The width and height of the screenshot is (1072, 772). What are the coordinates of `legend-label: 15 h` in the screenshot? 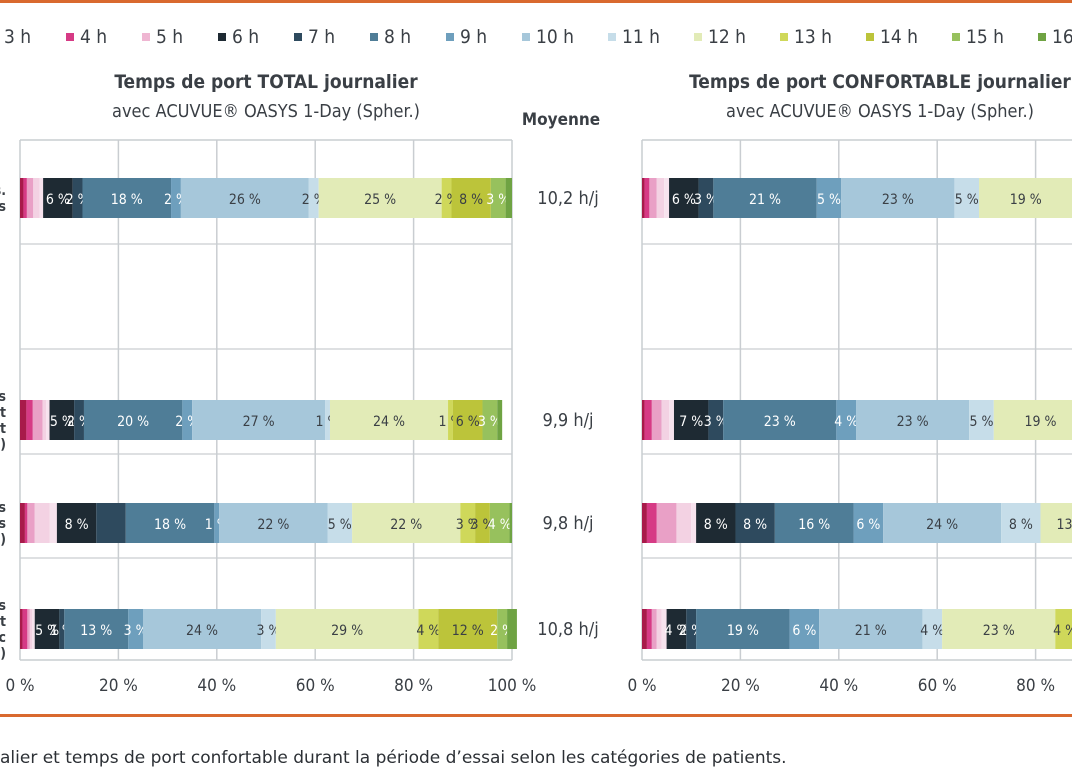 It's located at (985, 37).